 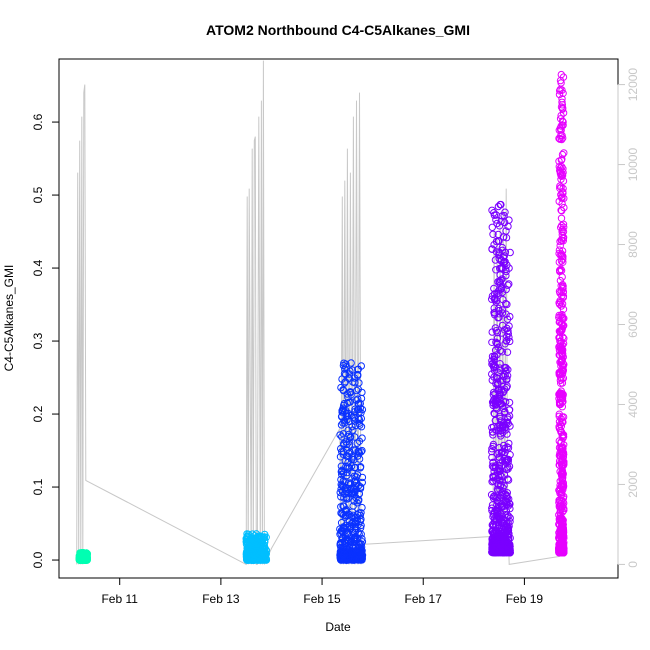 What do you see at coordinates (38, 486) in the screenshot?
I see `y-tick-label: 0.1` at bounding box center [38, 486].